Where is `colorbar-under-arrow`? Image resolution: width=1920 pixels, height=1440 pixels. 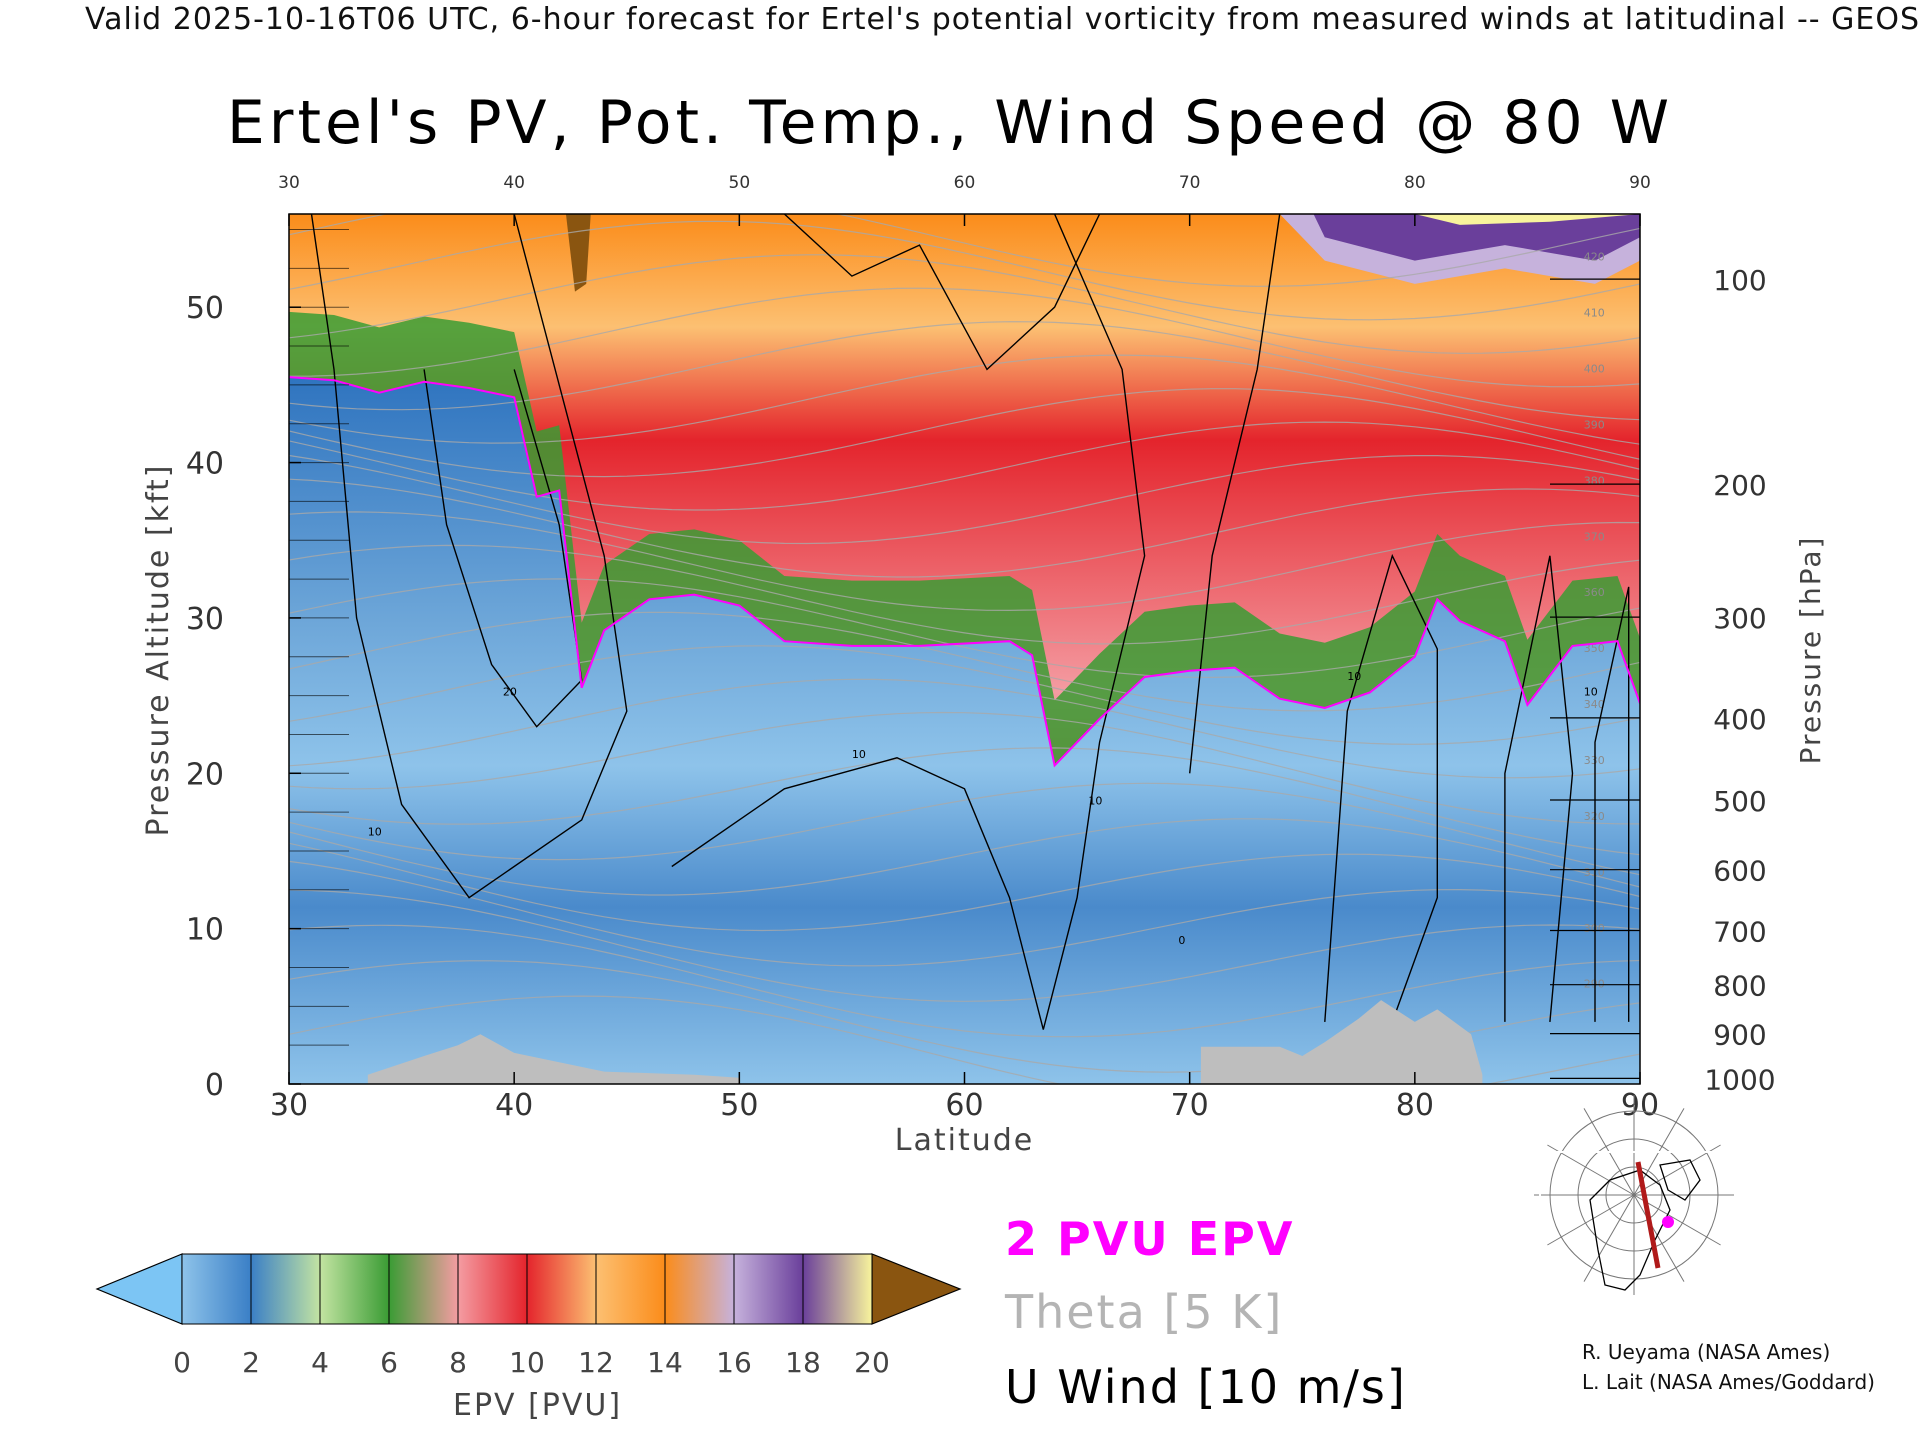 colorbar-under-arrow is located at coordinates (139, 1289).